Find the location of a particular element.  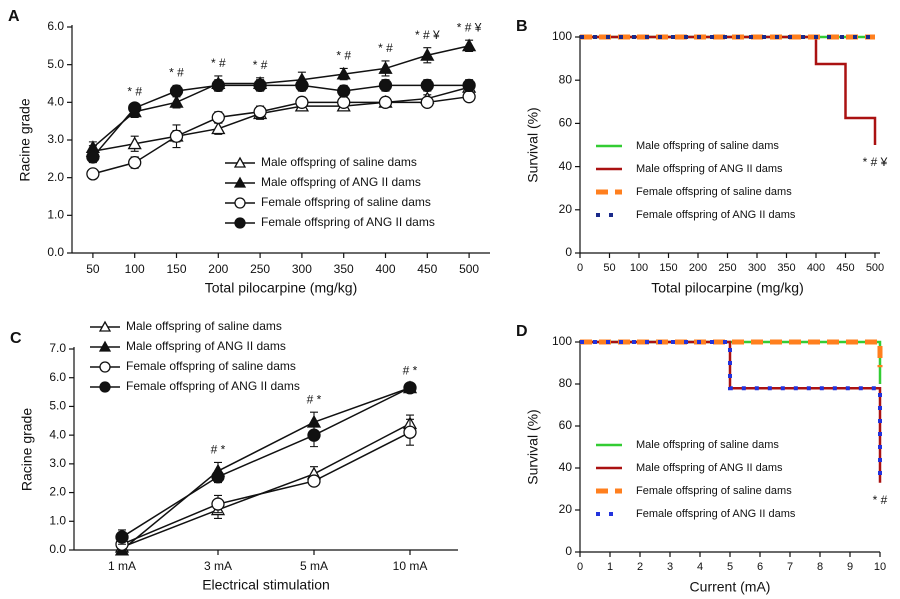

x-tick-label: 6 is located at coordinates (760, 567).